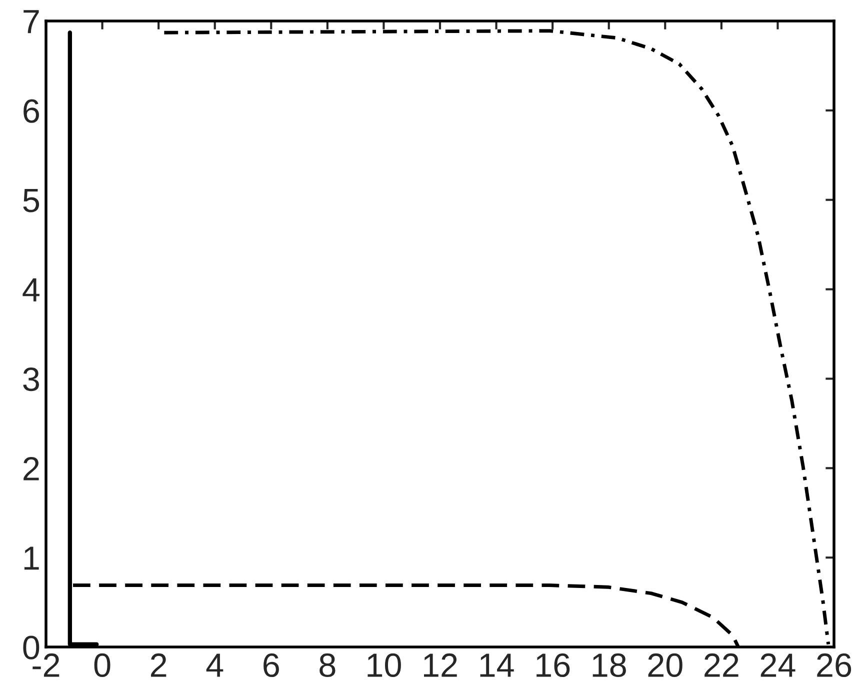 This screenshot has height=694, width=859. Describe the element at coordinates (721, 665) in the screenshot. I see `x-tick-label: 22` at that location.